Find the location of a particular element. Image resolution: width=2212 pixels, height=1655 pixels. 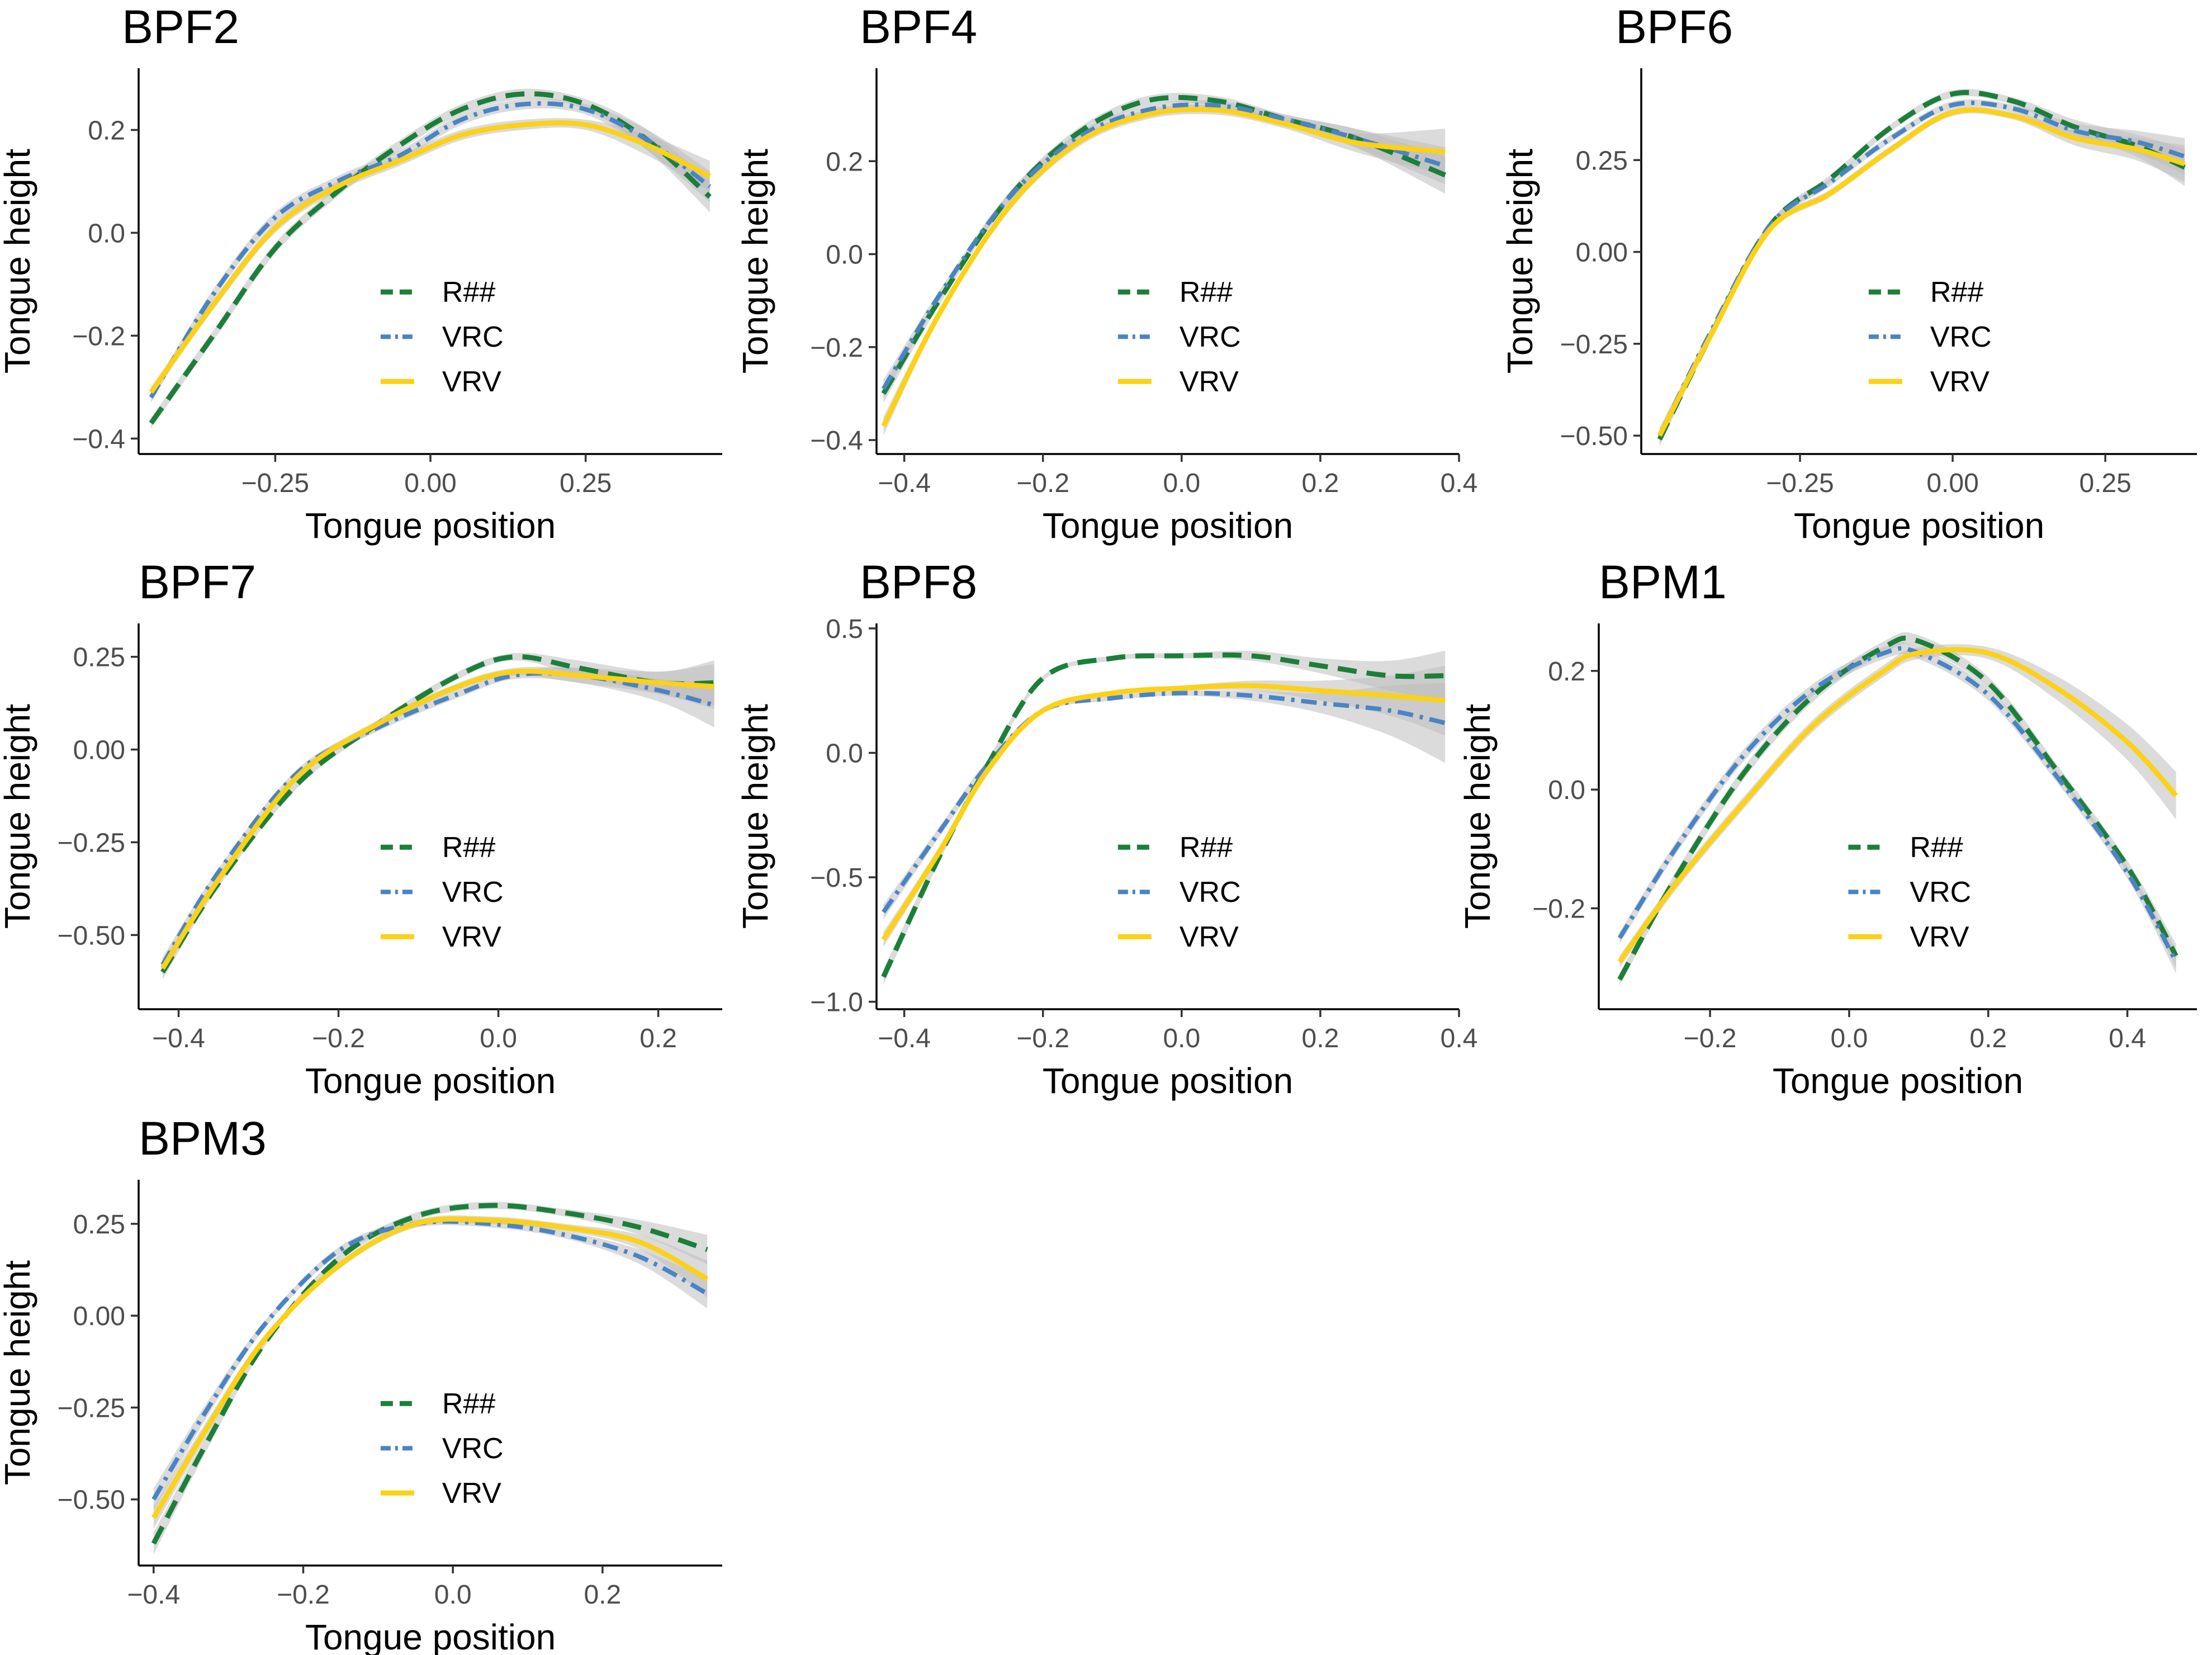

confidence-band-rhh is located at coordinates (430, 1378).